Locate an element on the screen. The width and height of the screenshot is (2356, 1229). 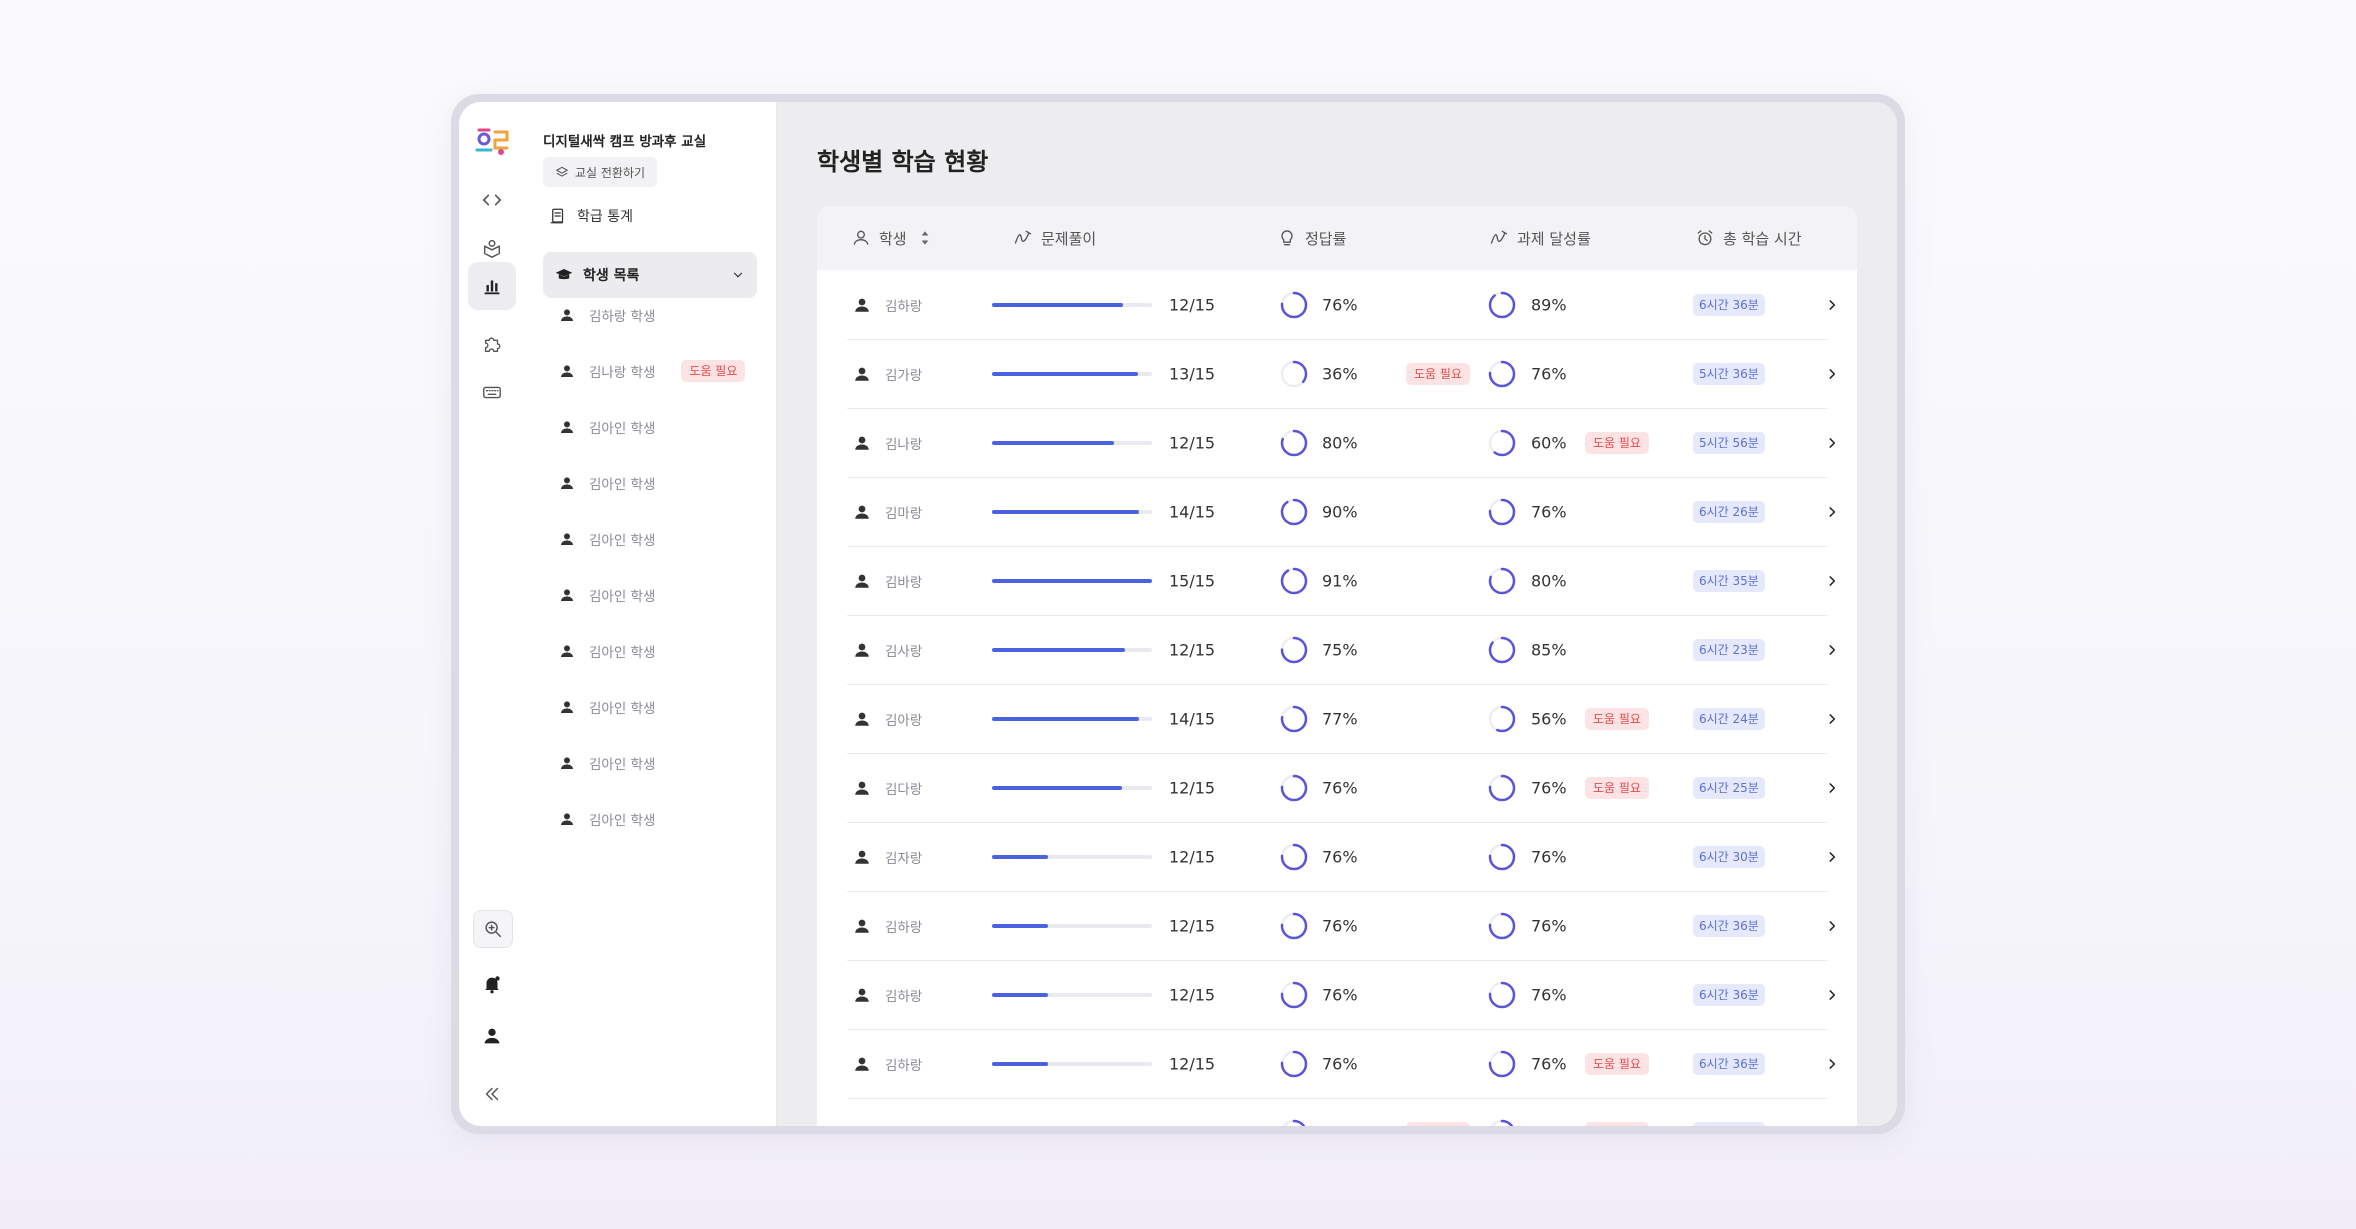
icon-rail is located at coordinates (499, 614).